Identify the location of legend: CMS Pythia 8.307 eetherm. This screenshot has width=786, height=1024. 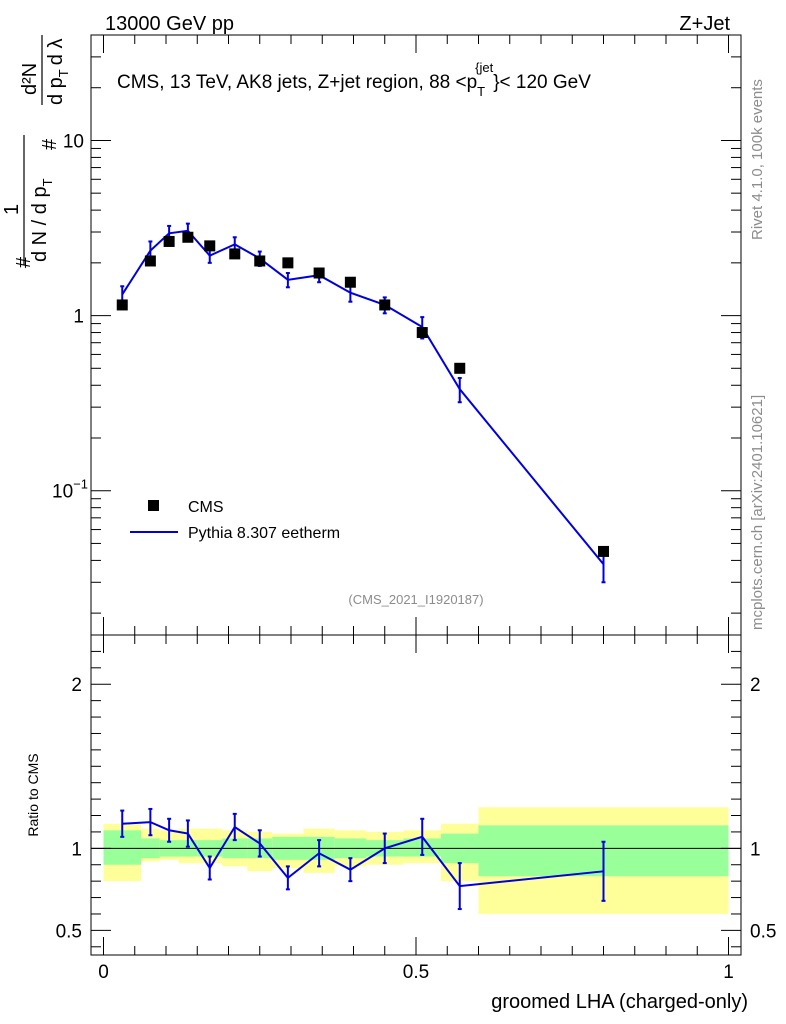
(235, 520).